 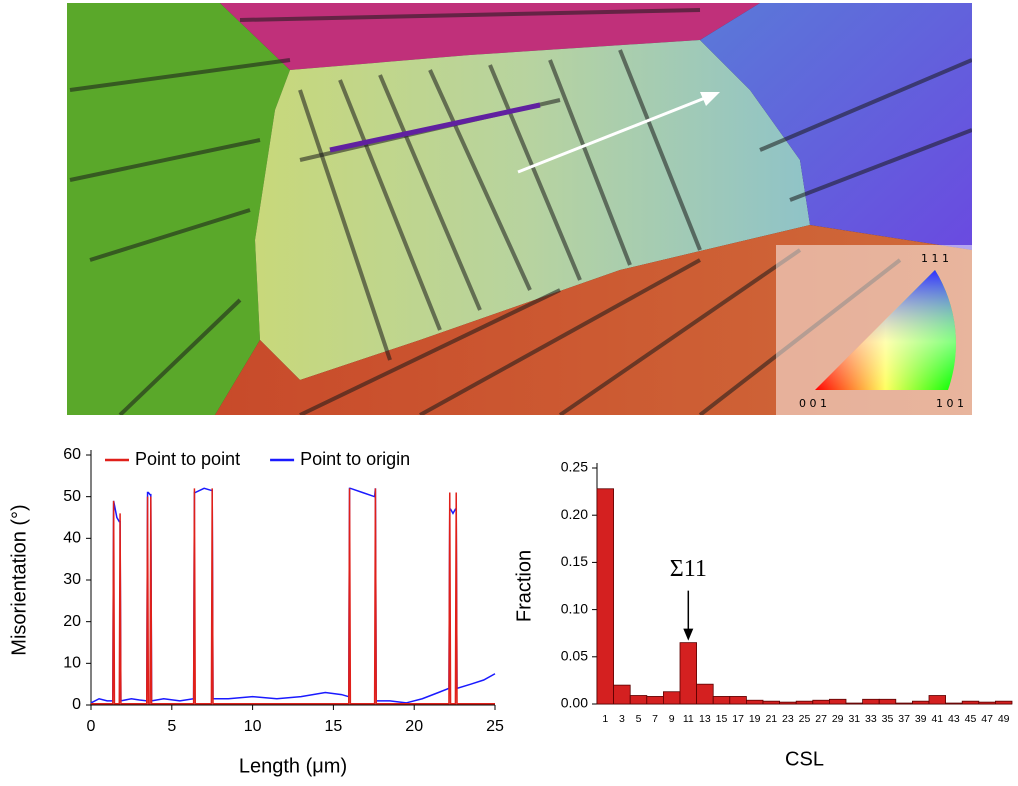 What do you see at coordinates (871, 719) in the screenshot?
I see `x-tick-label: 33` at bounding box center [871, 719].